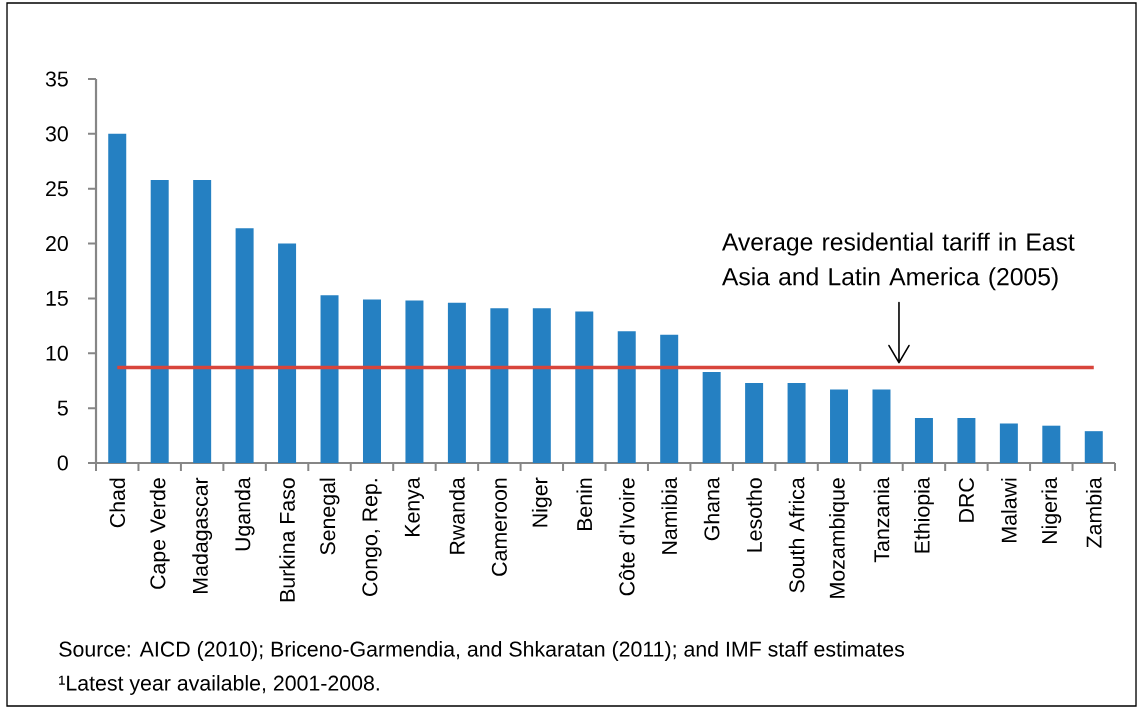  What do you see at coordinates (1093, 512) in the screenshot?
I see `x-tick-label: Zambia` at bounding box center [1093, 512].